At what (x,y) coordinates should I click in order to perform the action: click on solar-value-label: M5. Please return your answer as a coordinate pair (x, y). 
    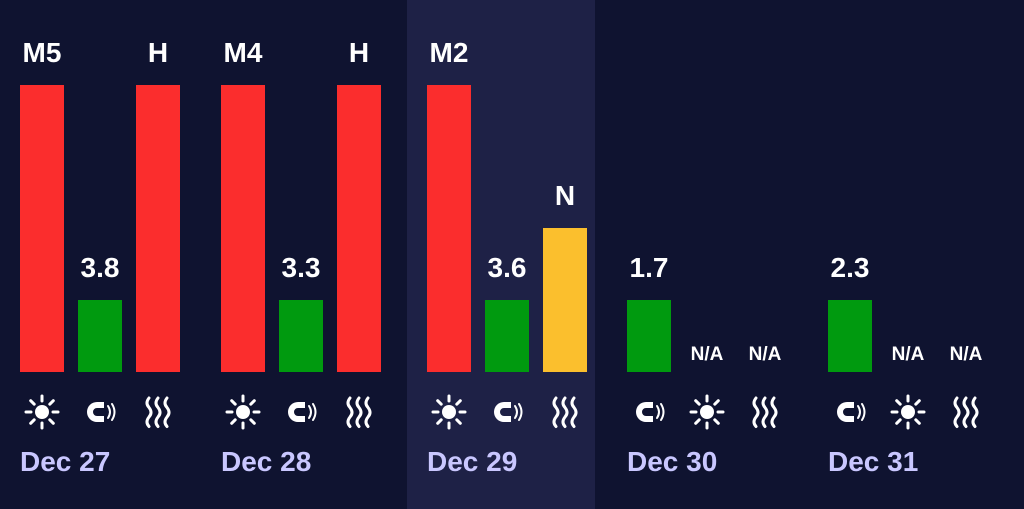
    Looking at the image, I should click on (42, 52).